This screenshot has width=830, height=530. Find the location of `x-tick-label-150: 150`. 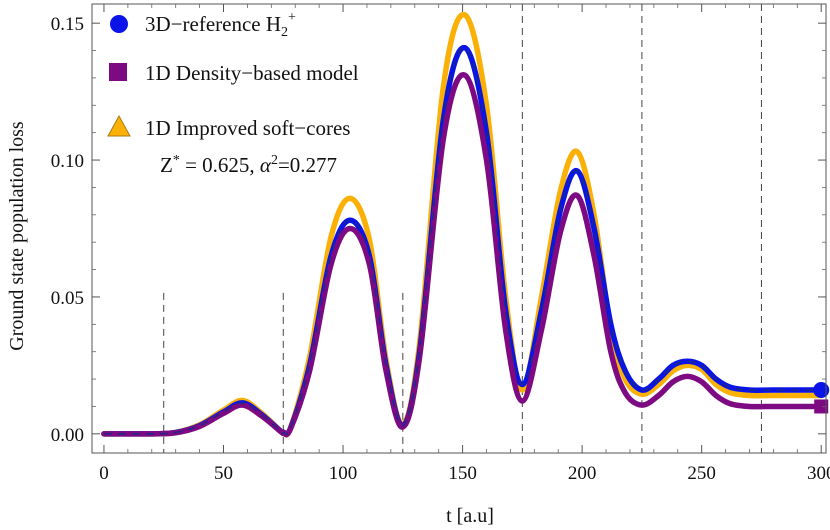

x-tick-label-150: 150 is located at coordinates (462, 473).